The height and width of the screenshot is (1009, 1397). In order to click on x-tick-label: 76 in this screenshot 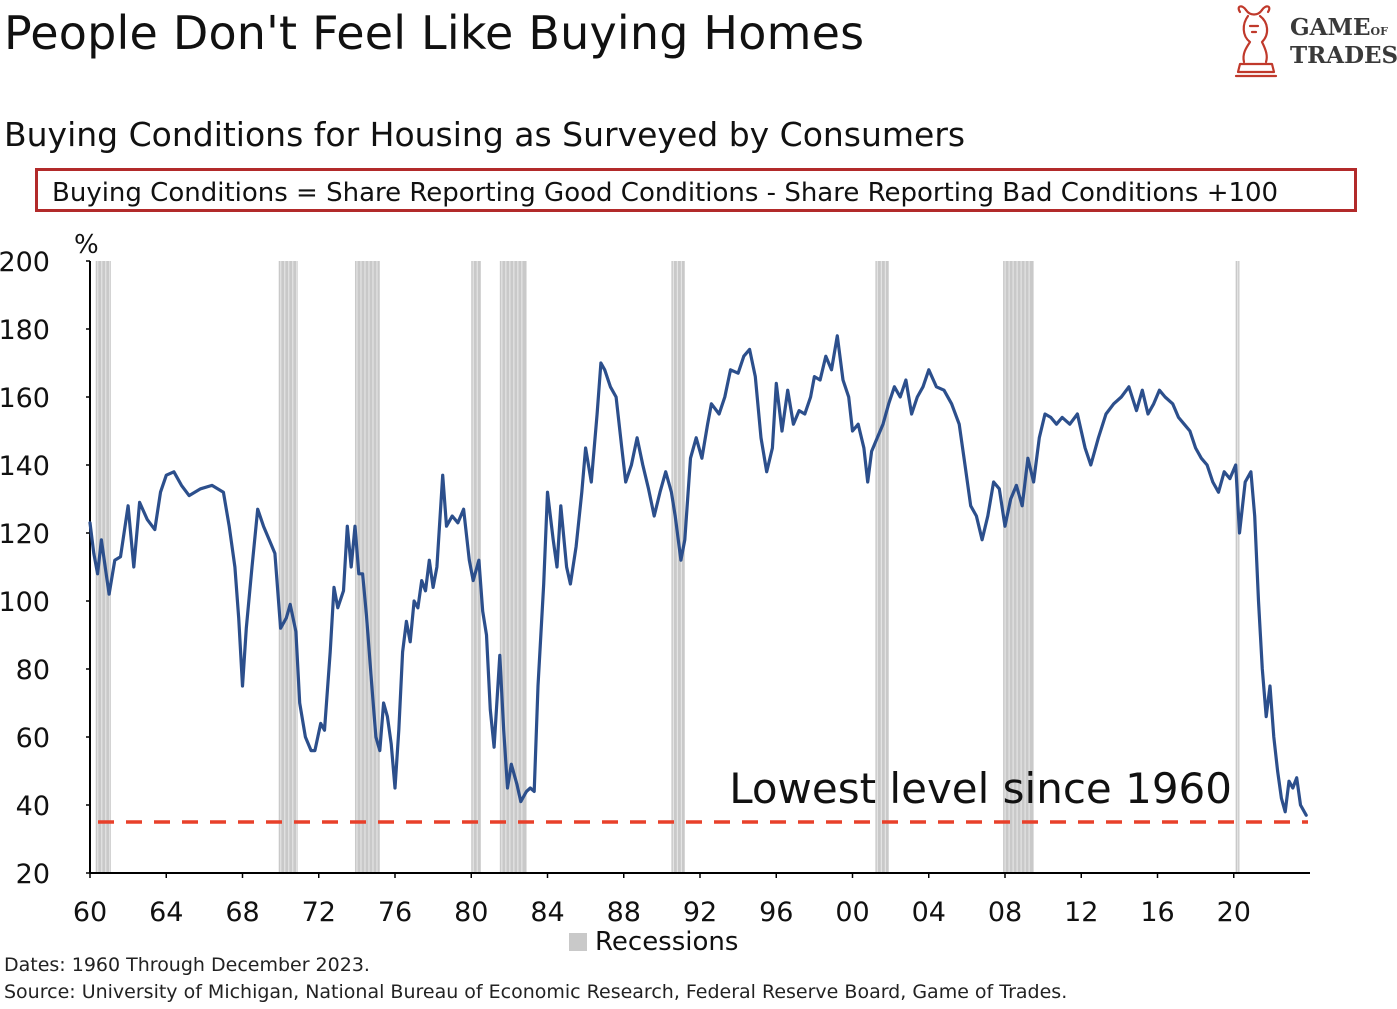, I will do `click(395, 912)`.